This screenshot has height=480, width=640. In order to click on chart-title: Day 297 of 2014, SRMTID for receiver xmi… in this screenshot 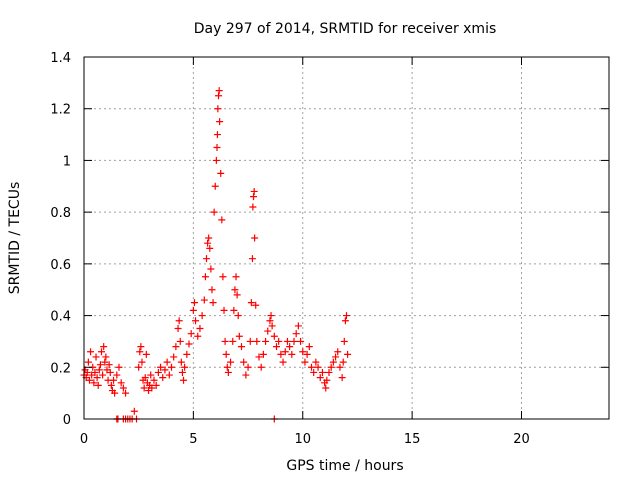, I will do `click(345, 29)`.